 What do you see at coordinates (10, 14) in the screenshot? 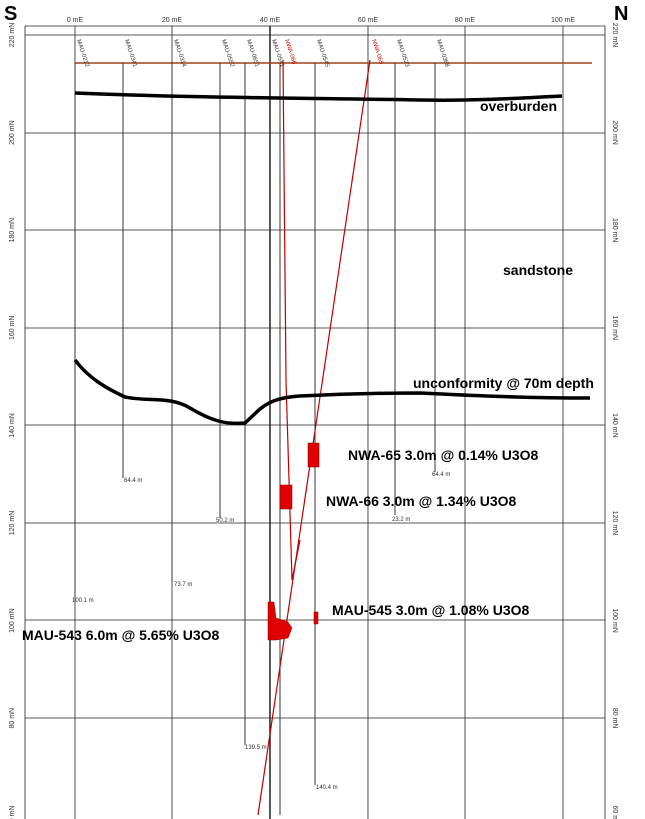
I see `south-label: S` at bounding box center [10, 14].